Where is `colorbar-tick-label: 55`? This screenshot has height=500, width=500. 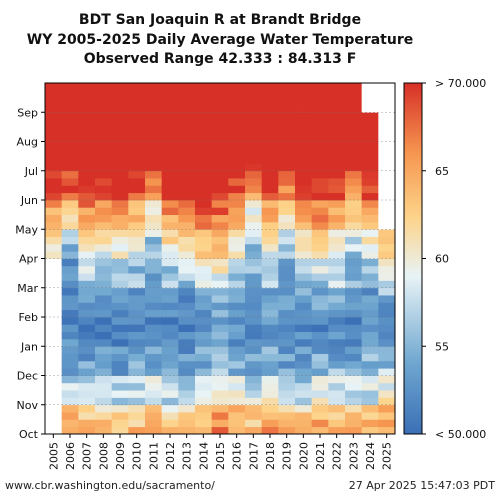
colorbar-tick-label: 55 is located at coordinates (442, 346).